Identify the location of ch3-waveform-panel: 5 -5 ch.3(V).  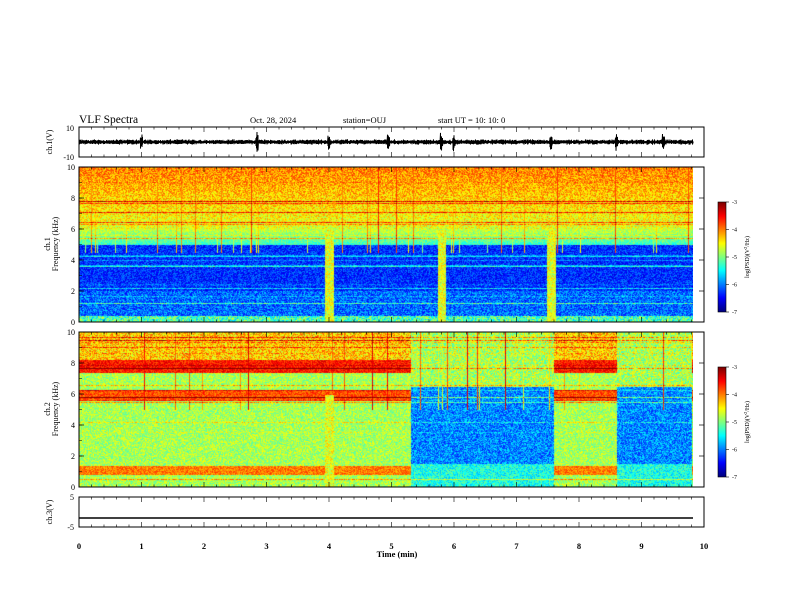
(375, 512).